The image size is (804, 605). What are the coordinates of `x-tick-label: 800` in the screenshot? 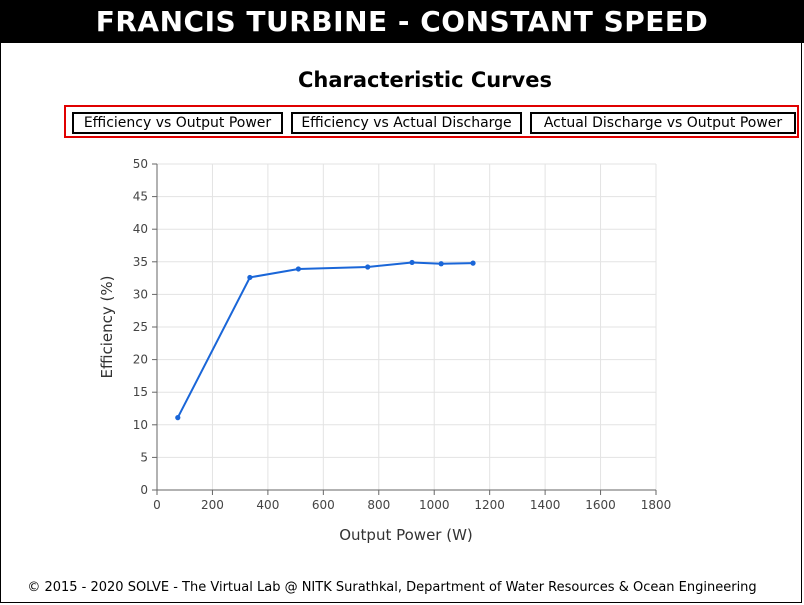 It's located at (378, 505).